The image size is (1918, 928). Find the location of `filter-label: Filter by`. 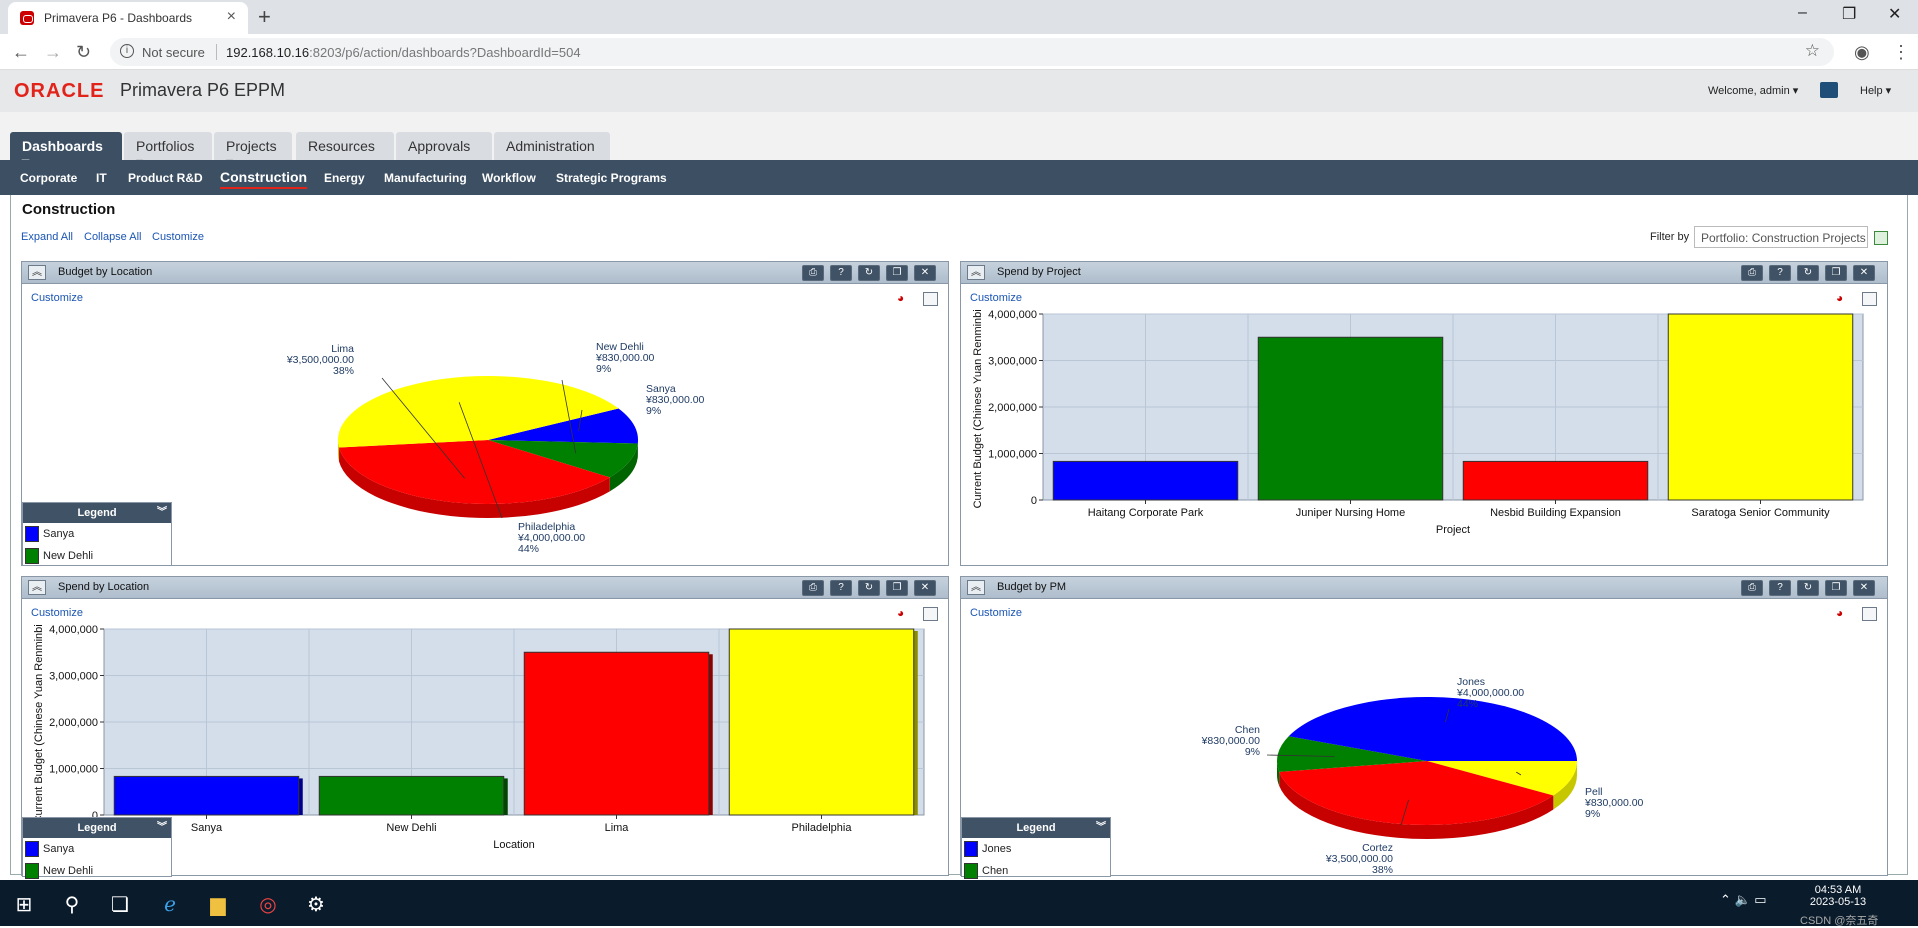

filter-label: Filter by is located at coordinates (1669, 237).